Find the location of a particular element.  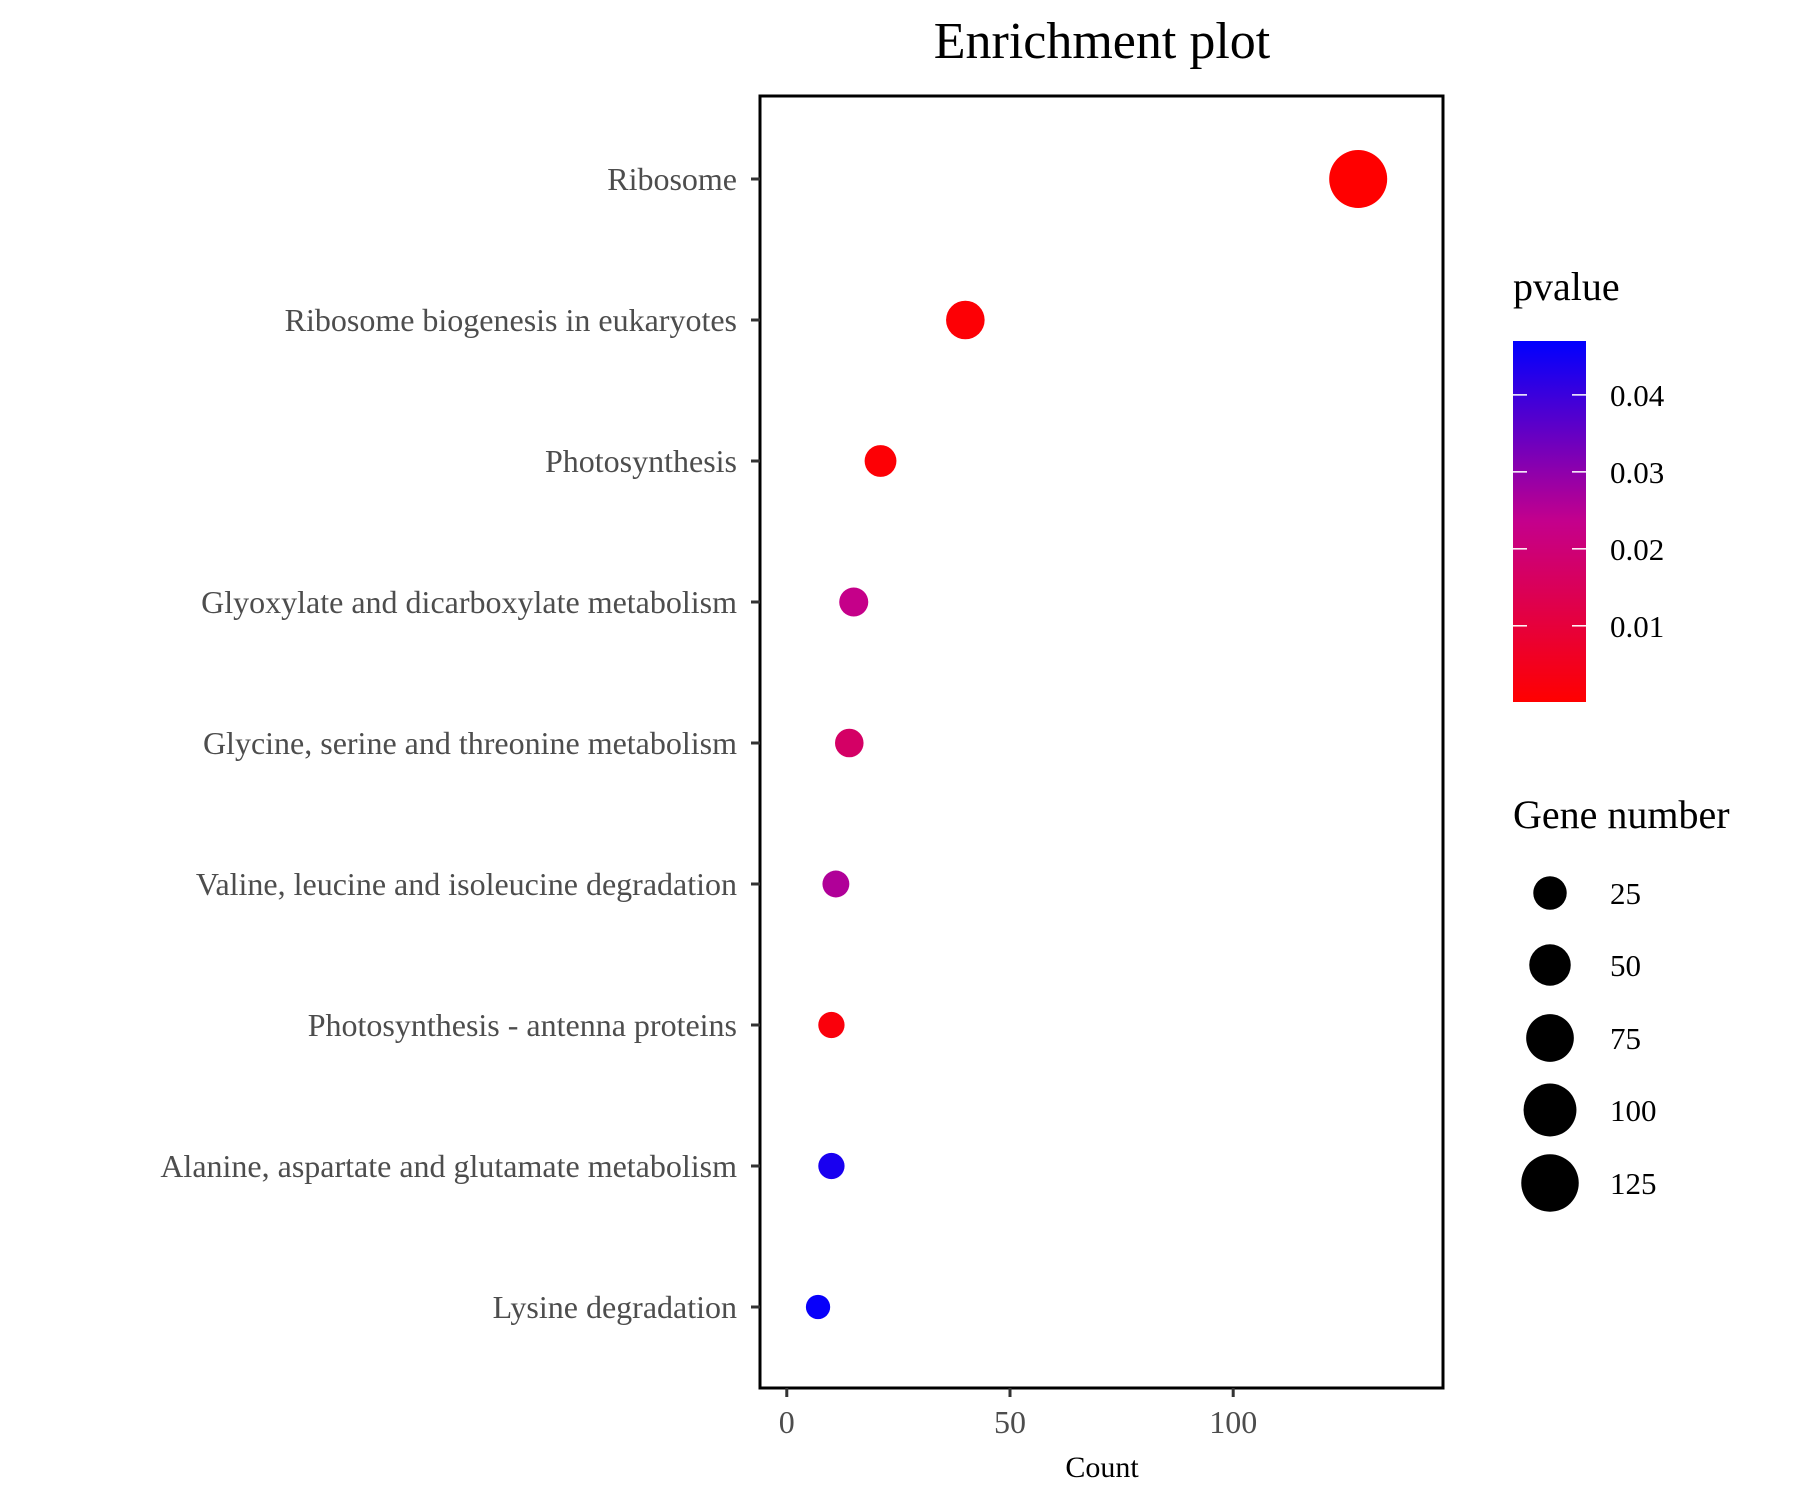

pvalue-legend-title: pvalue is located at coordinates (1566, 286).